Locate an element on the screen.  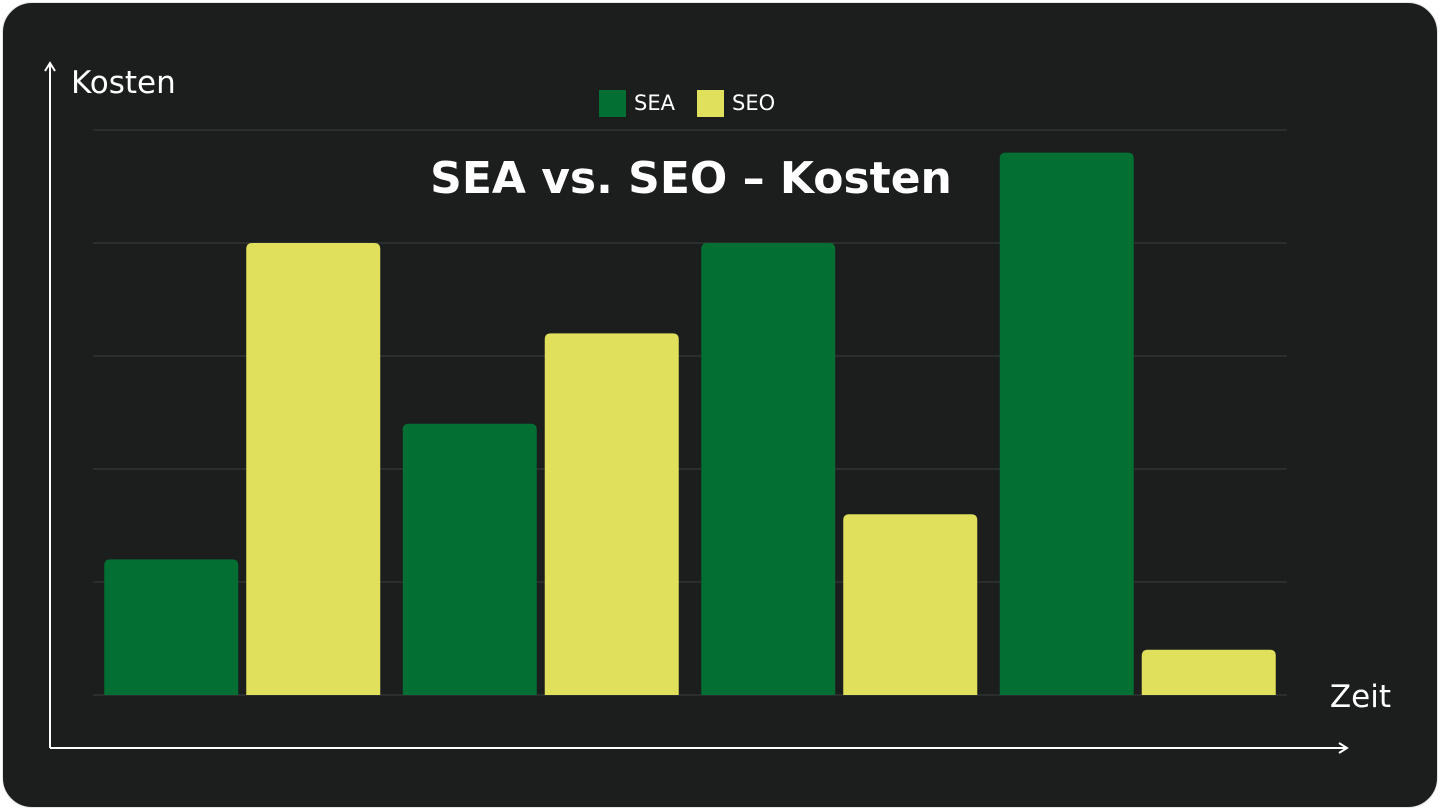
legend-label-sea: SEA is located at coordinates (655, 103).